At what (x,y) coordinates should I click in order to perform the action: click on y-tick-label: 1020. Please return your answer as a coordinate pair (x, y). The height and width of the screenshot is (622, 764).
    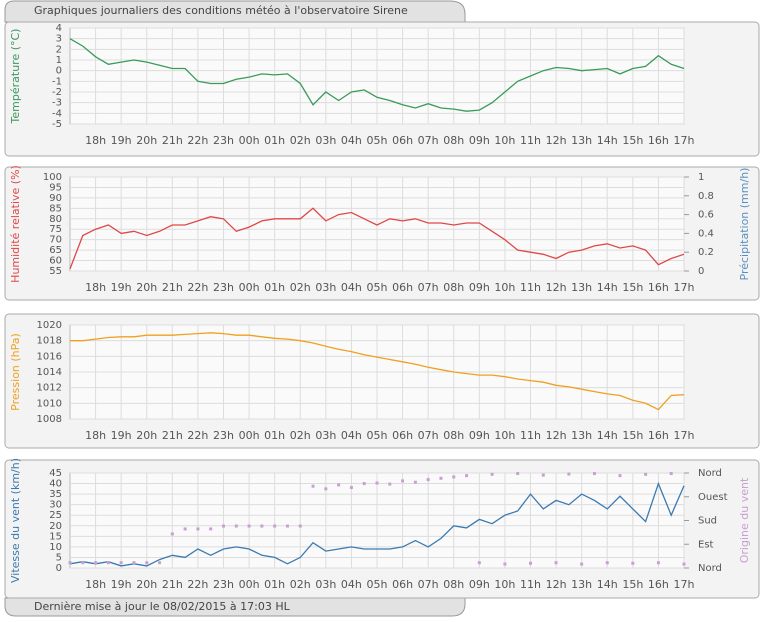
    Looking at the image, I should click on (49, 325).